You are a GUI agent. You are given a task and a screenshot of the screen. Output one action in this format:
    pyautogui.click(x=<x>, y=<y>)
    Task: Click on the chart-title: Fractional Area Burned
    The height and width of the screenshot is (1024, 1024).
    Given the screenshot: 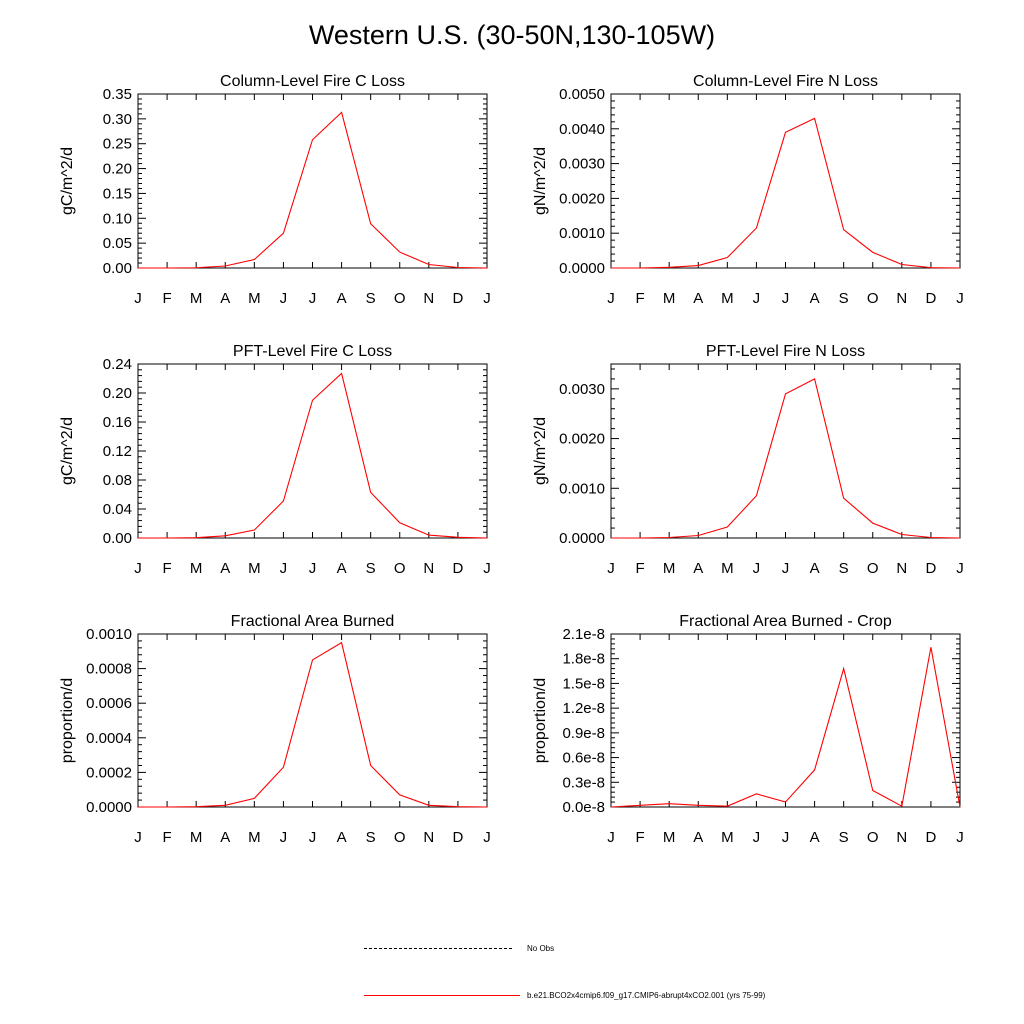 What is the action you would take?
    pyautogui.click(x=313, y=621)
    